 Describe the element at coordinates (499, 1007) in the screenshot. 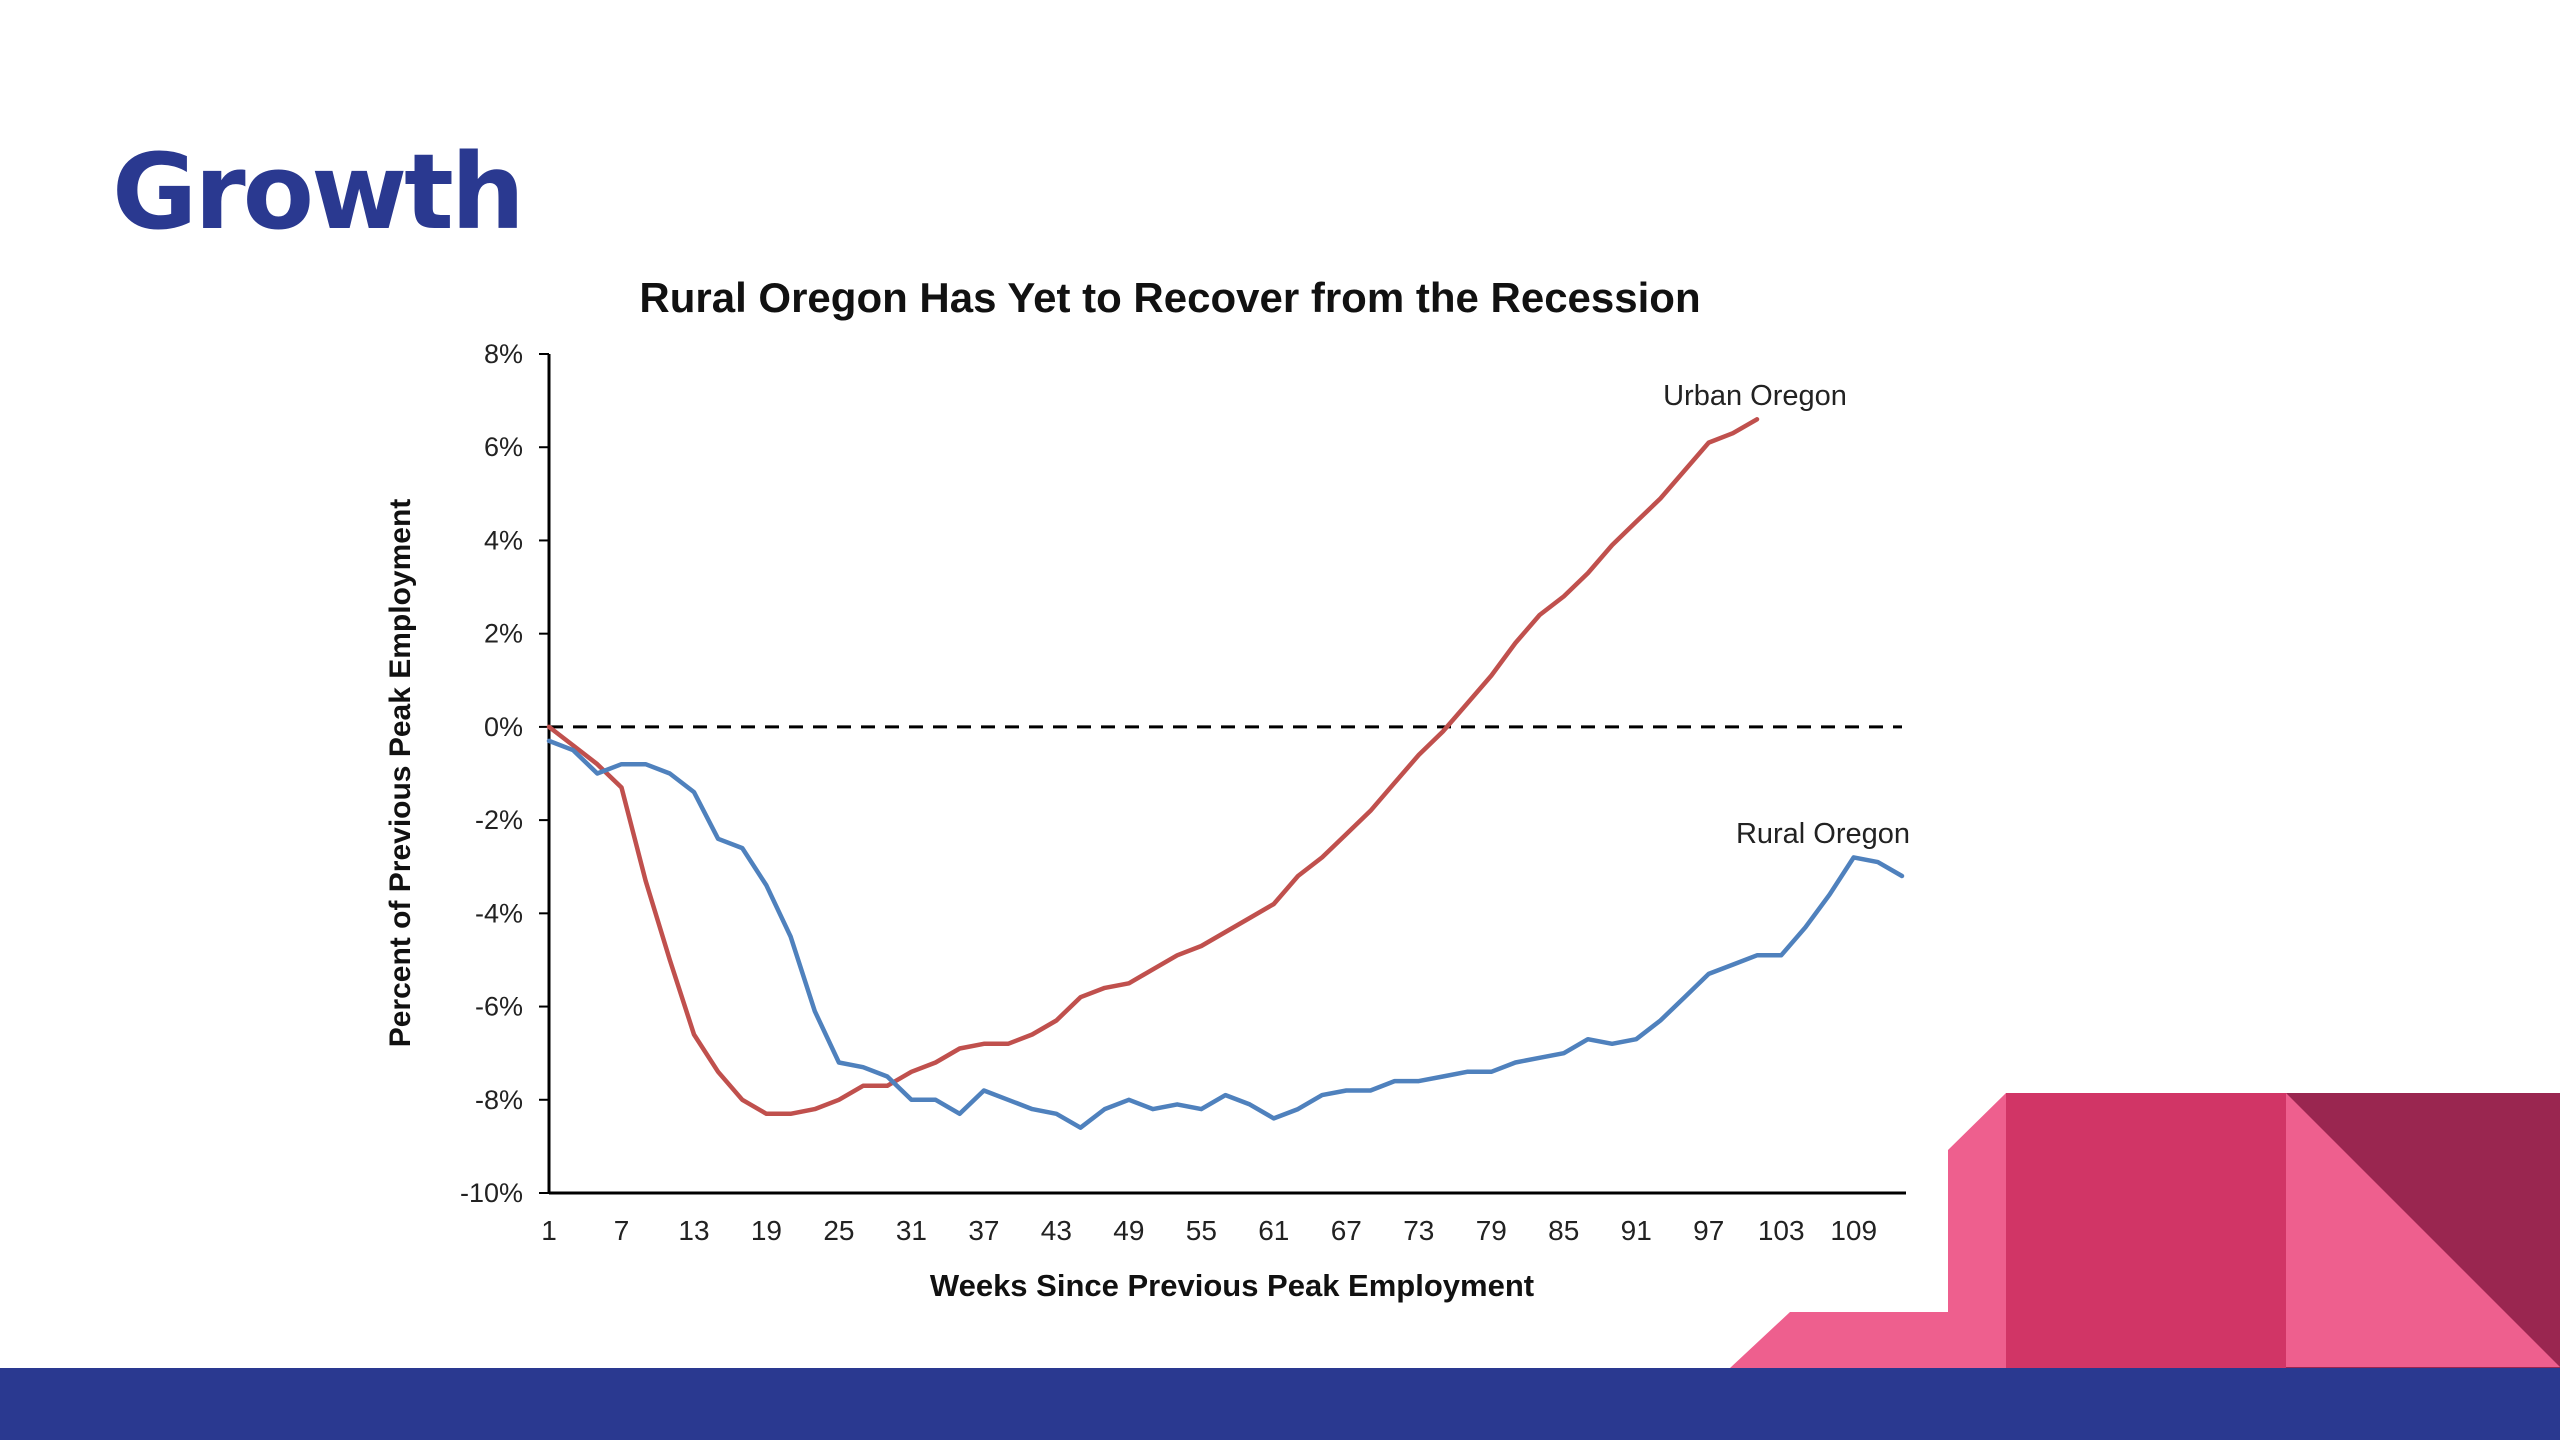

I see `y-tick-label: -6%` at that location.